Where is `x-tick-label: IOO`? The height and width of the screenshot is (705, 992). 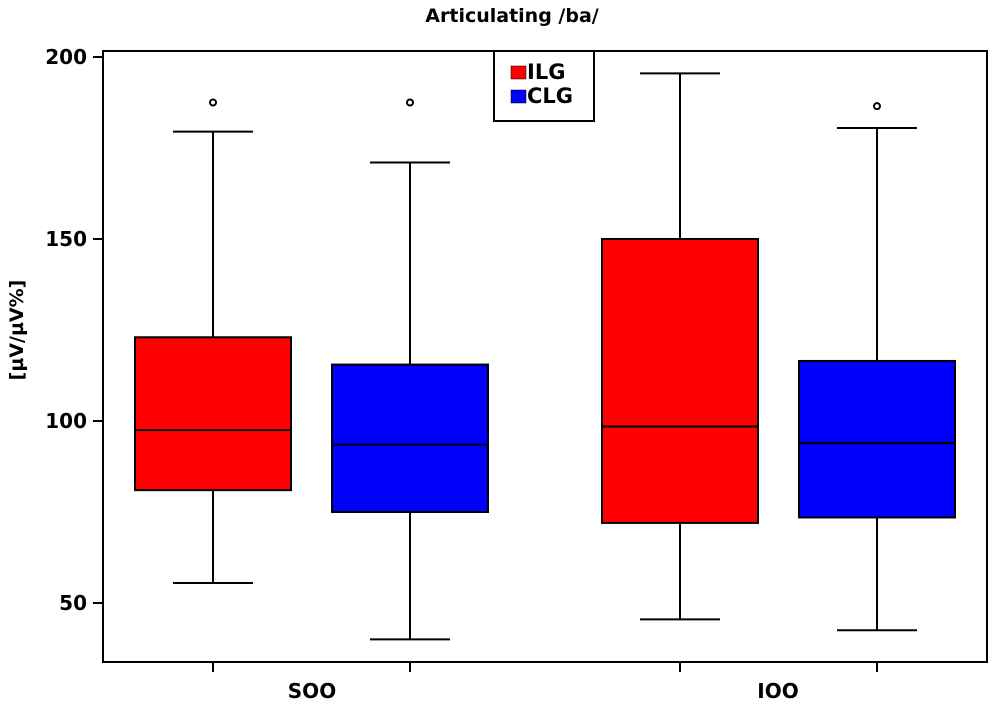
x-tick-label: IOO is located at coordinates (777, 691).